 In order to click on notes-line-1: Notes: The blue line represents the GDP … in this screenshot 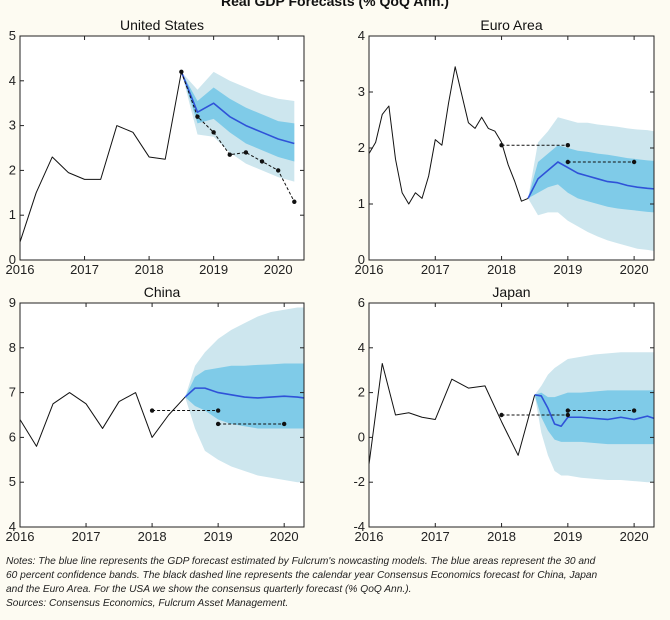, I will do `click(301, 561)`.